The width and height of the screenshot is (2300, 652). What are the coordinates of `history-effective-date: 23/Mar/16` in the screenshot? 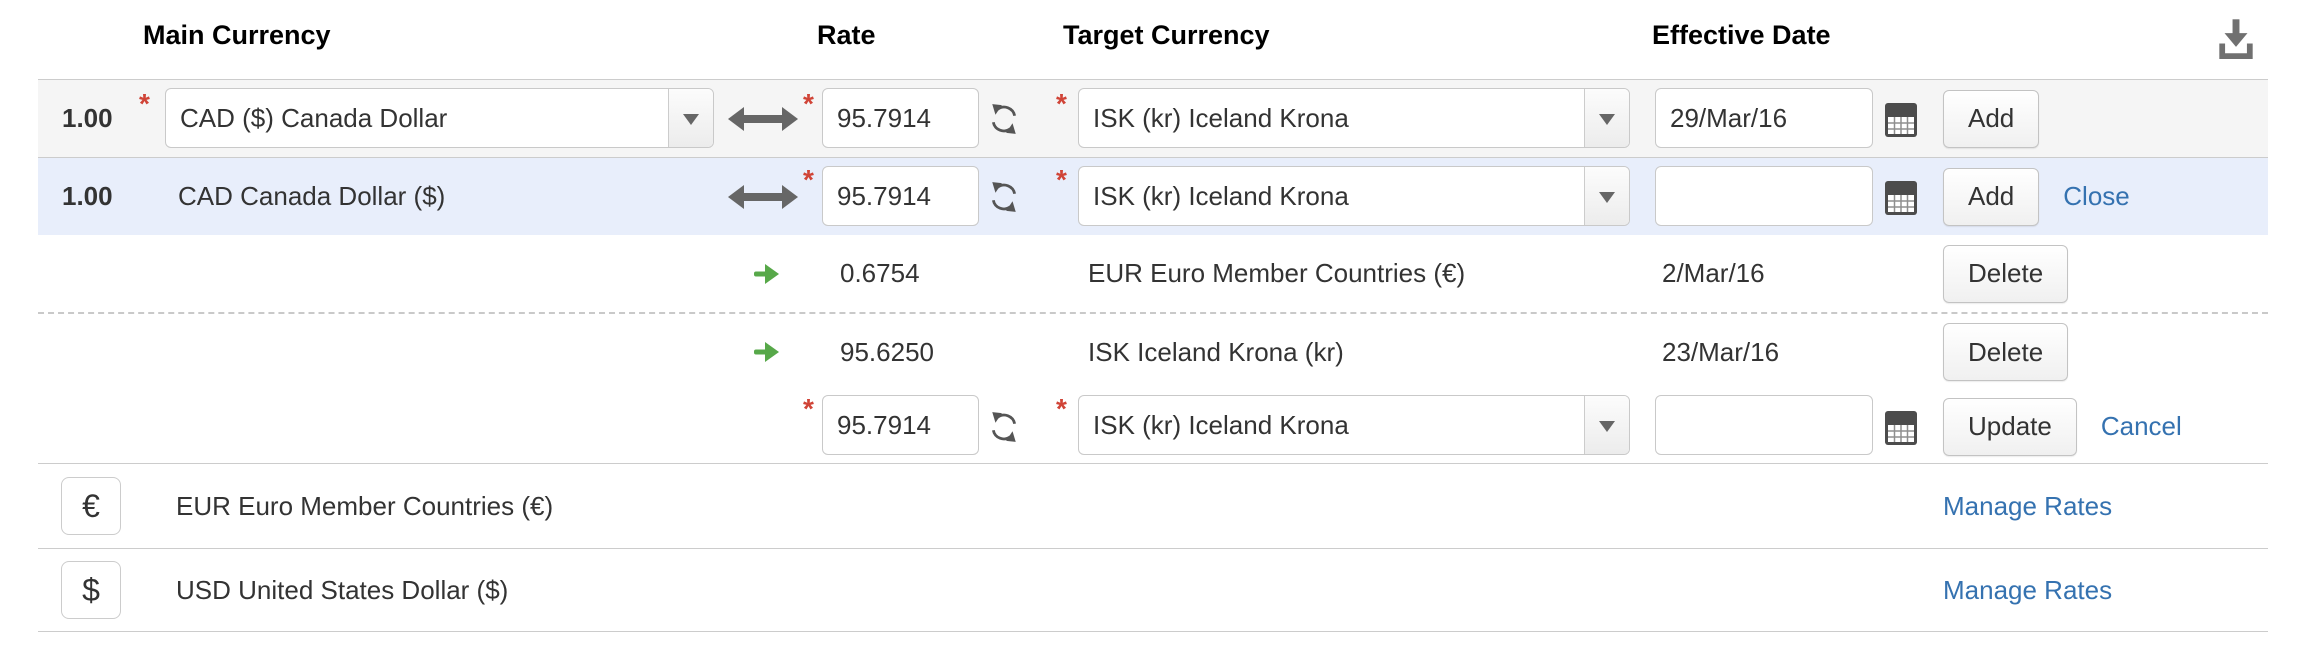 It's located at (1721, 351).